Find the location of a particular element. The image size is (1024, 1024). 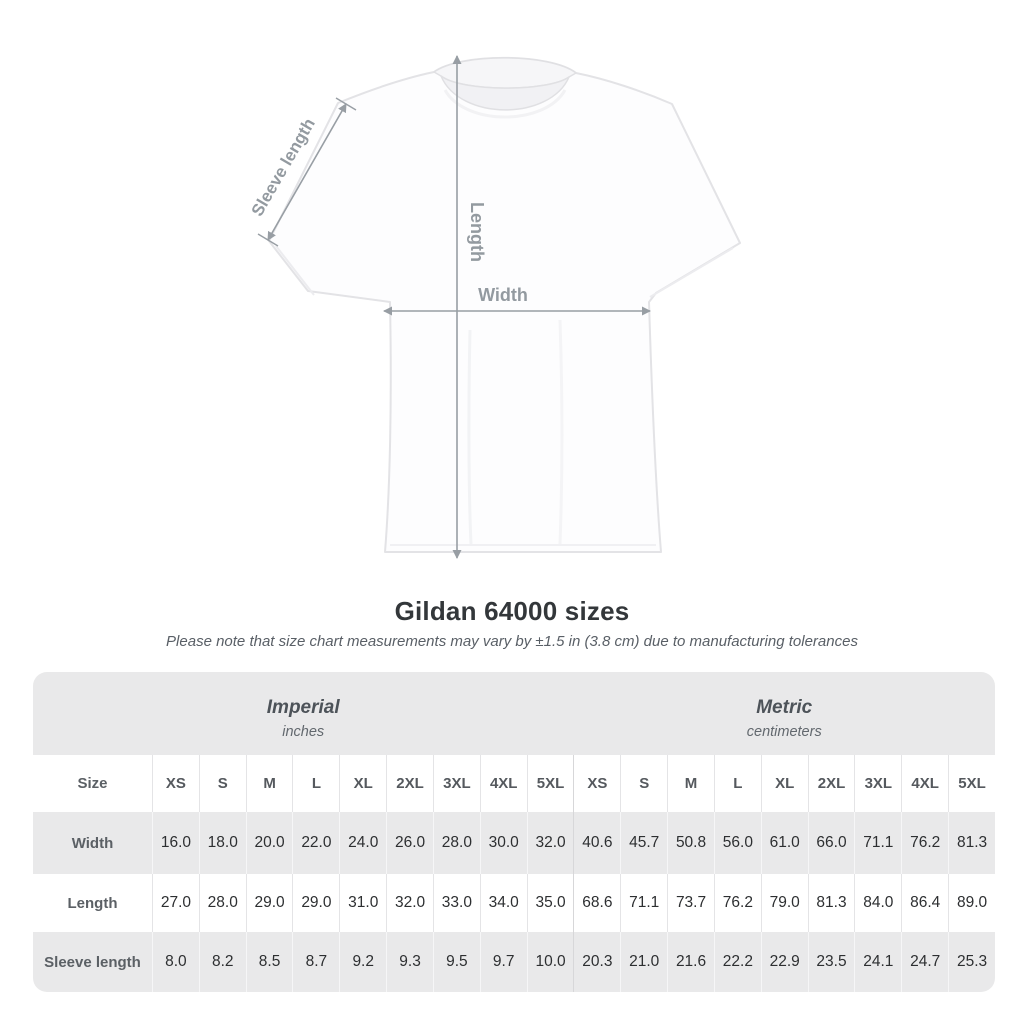

length-metric-value: 68.6 is located at coordinates (597, 903).